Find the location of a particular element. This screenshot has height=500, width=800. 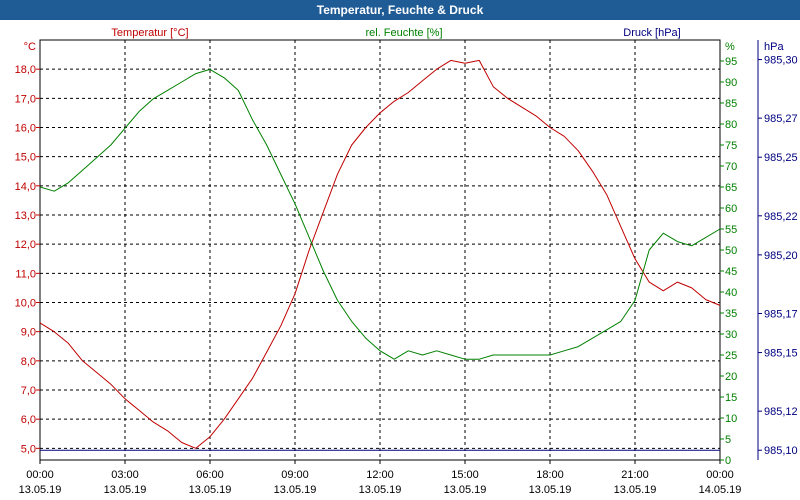

legend-temperature: Temperatur [°C] is located at coordinates (149, 33).